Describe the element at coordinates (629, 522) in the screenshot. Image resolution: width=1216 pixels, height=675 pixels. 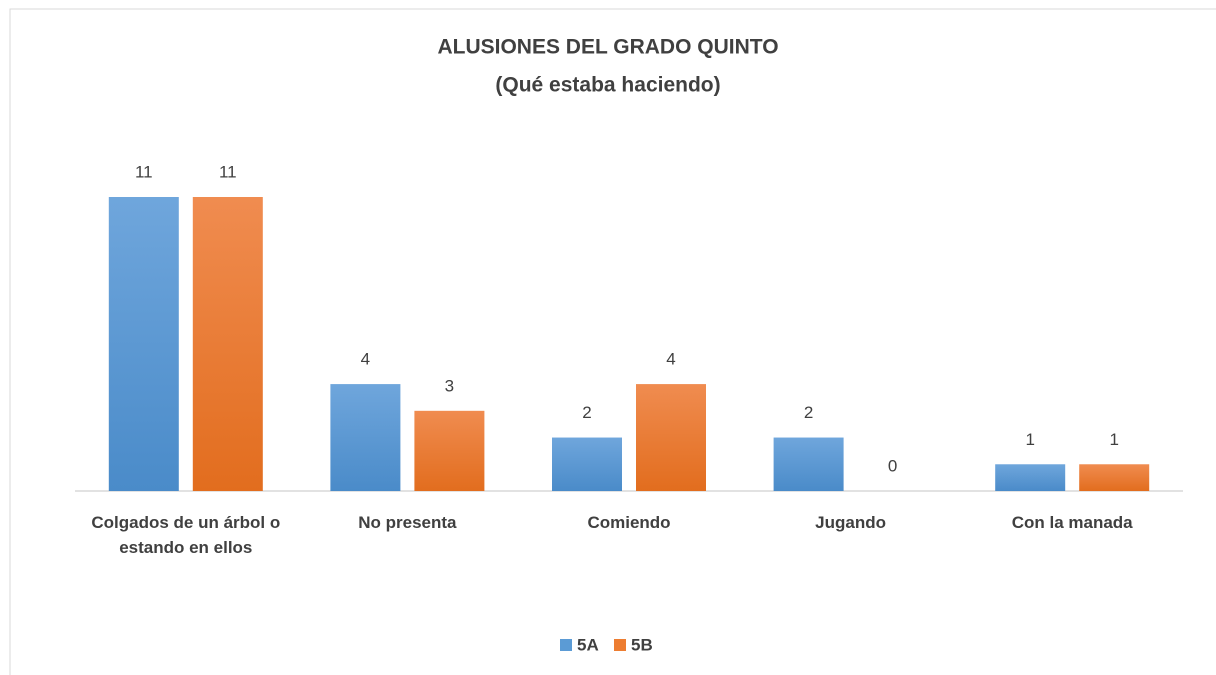
I see `x-tick-label: Comiendo` at that location.